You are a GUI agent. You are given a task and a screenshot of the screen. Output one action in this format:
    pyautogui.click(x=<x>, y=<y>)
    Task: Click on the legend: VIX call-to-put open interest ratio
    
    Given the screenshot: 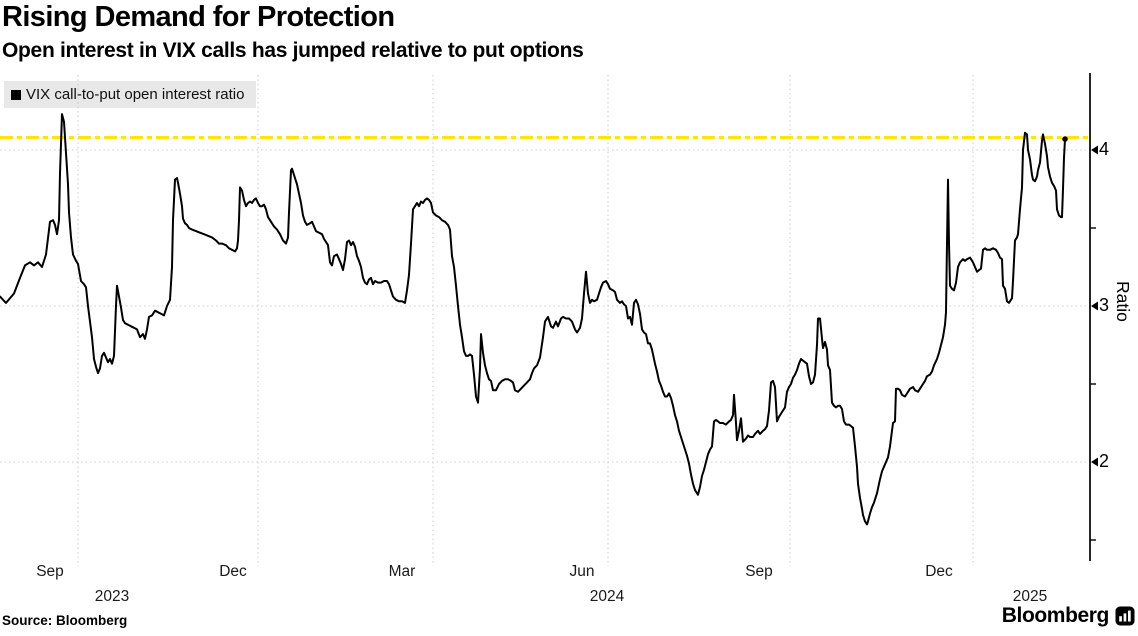 What is the action you would take?
    pyautogui.click(x=130, y=94)
    